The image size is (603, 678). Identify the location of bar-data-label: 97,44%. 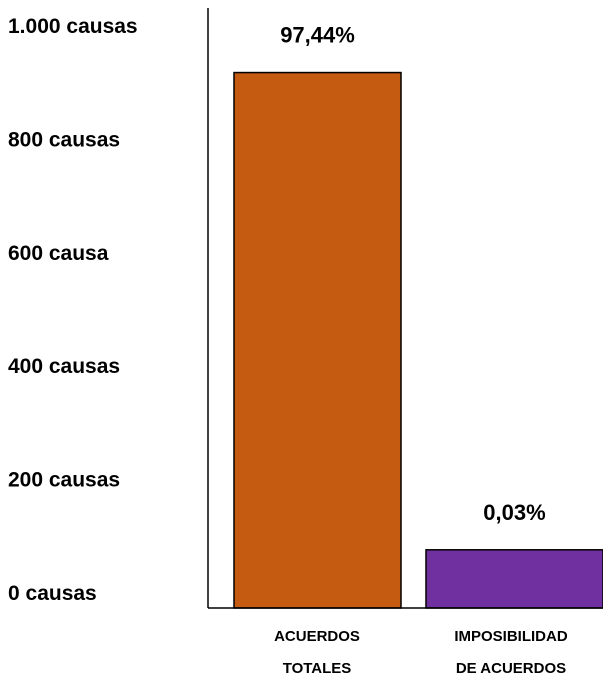
(317, 35).